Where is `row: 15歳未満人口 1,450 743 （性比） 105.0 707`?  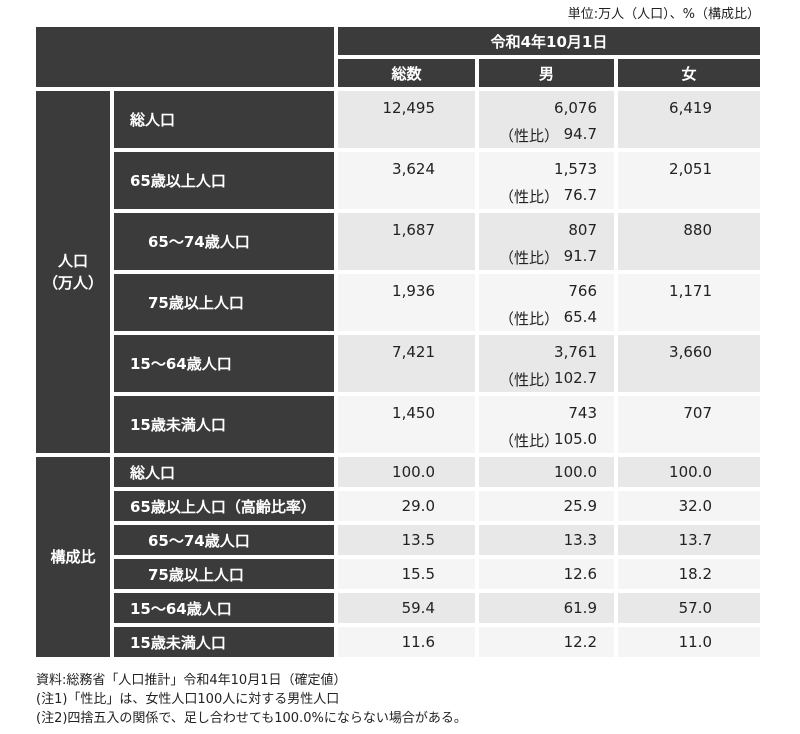
row: 15歳未満人口 1,450 743 （性比） 105.0 707 is located at coordinates (398, 424).